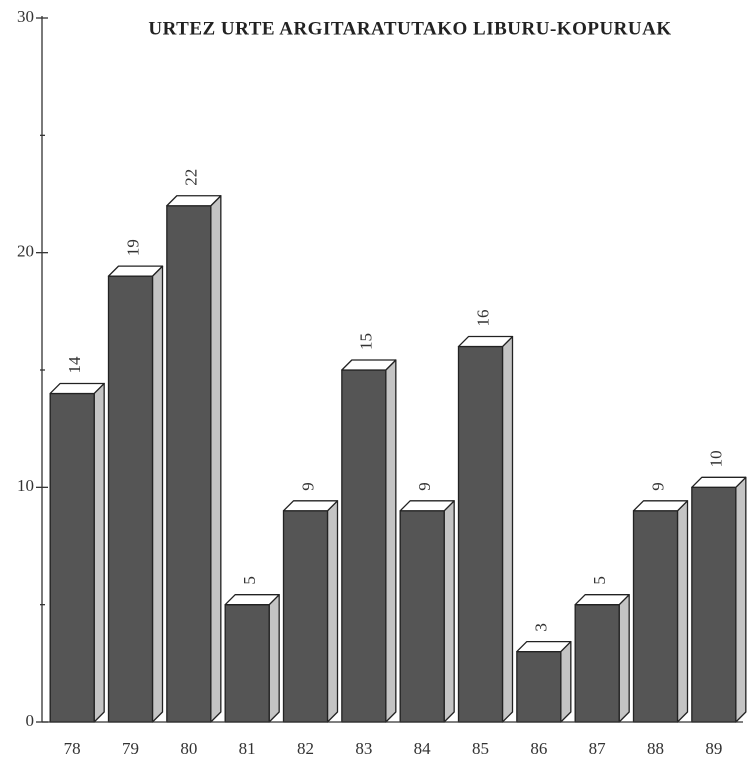 This screenshot has width=748, height=765. I want to click on y-tick-label: 20, so click(25, 251).